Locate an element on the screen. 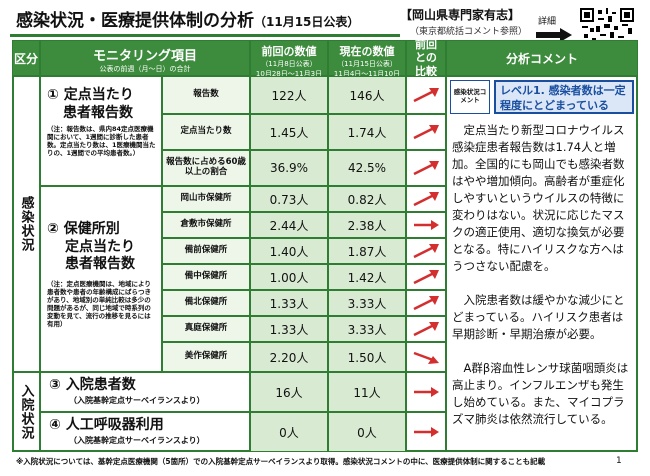 This screenshot has height=476, width=650. col-curr-label: 現在の数値 is located at coordinates (367, 51).